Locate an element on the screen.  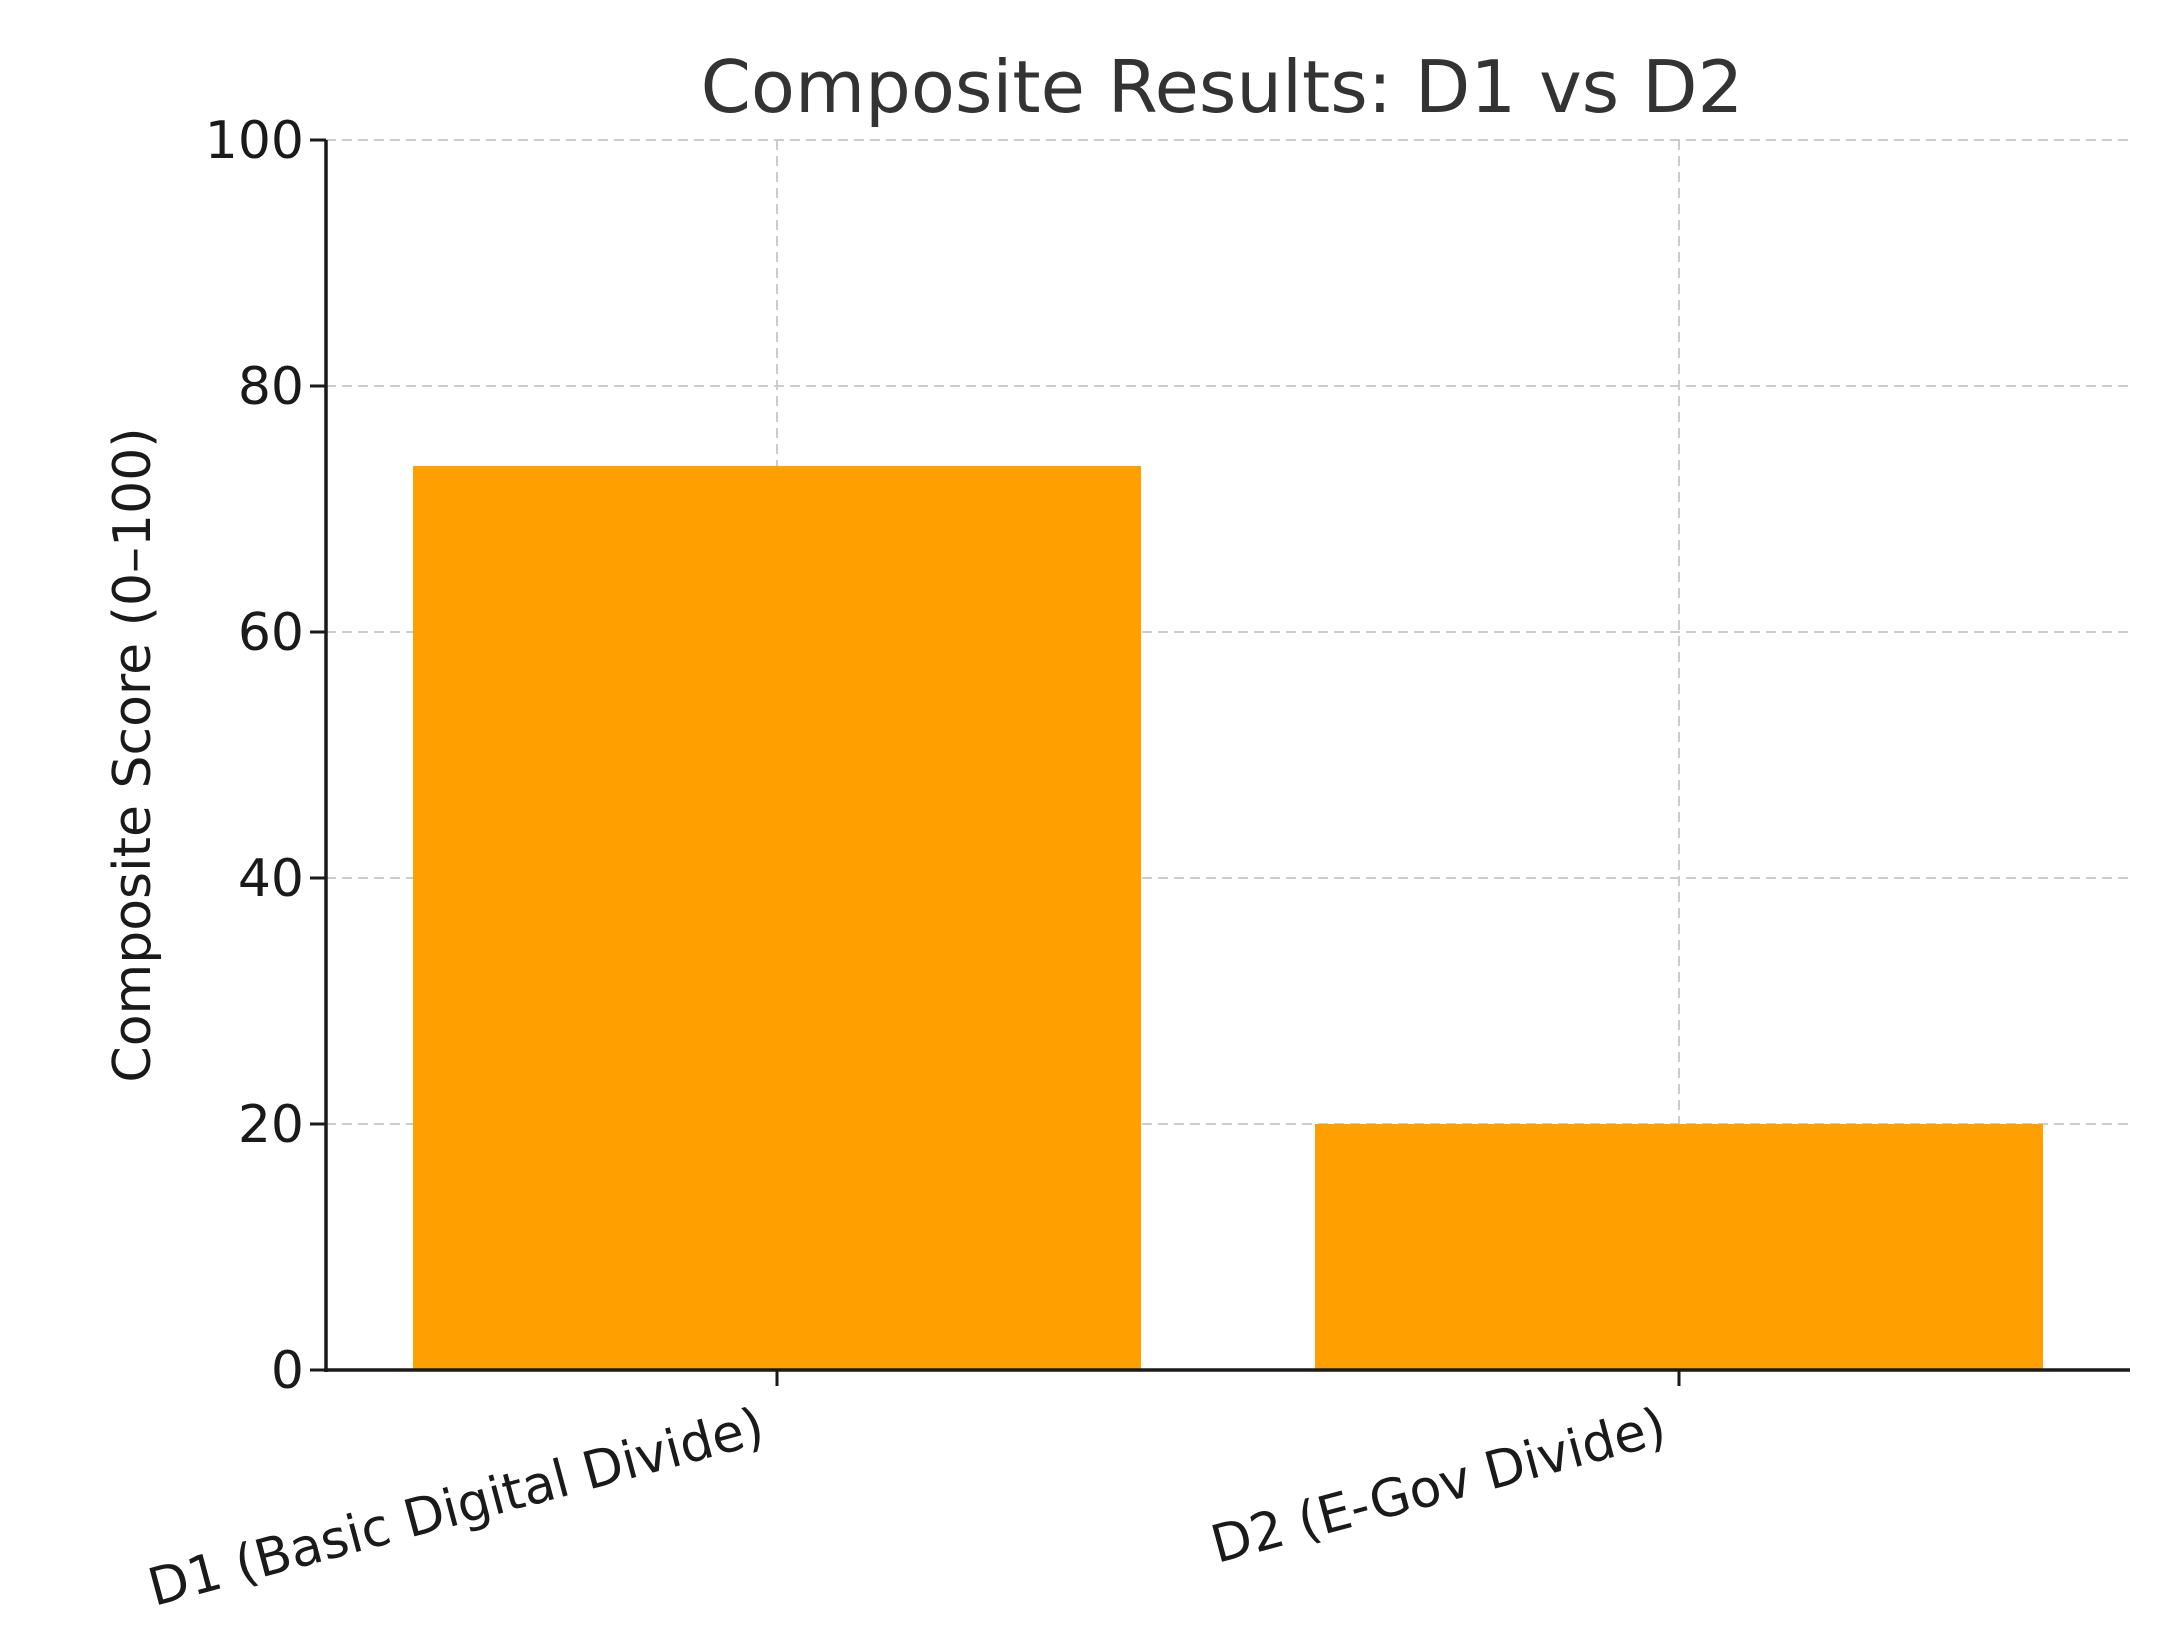
y-tick-label: 60 is located at coordinates (271, 633).